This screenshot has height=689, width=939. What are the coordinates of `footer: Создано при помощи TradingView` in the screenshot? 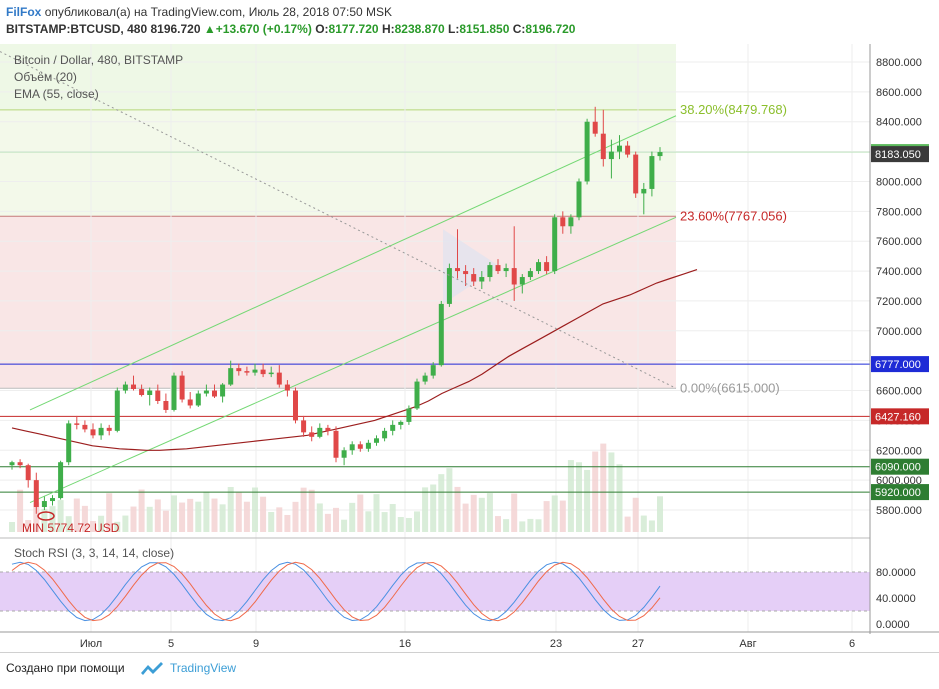 It's located at (469, 670).